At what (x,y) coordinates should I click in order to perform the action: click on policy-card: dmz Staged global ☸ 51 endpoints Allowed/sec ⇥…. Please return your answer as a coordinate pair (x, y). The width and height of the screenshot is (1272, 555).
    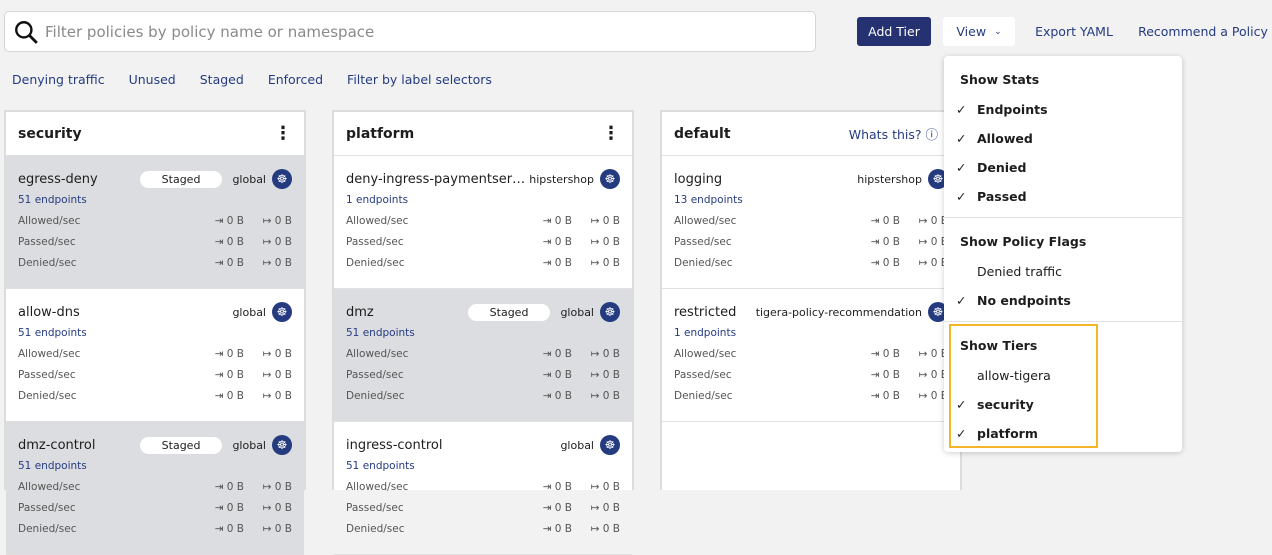
    Looking at the image, I should click on (483, 355).